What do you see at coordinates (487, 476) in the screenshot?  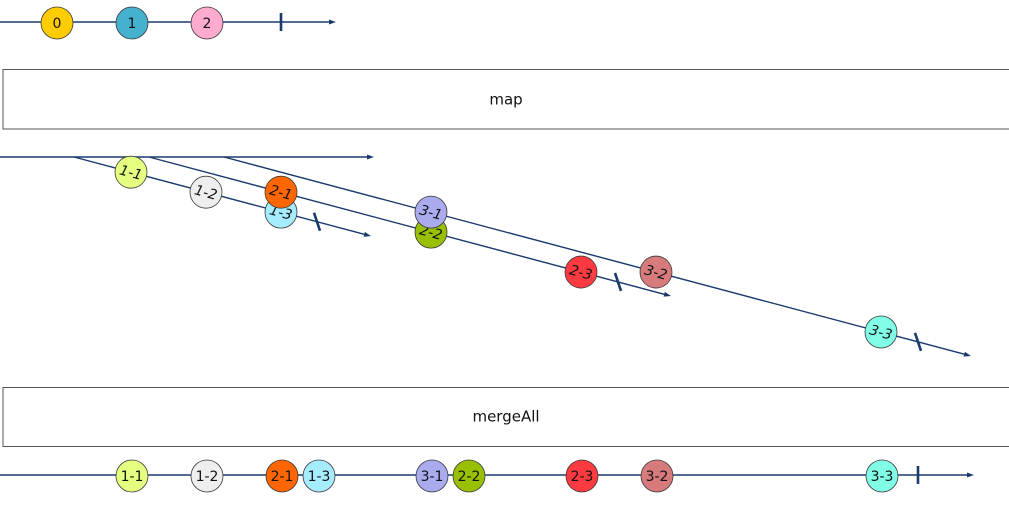 I see `output-timeline: 1-1 1-2 2-1 1-3 3-1 2-2 2-3 3-2 3-3` at bounding box center [487, 476].